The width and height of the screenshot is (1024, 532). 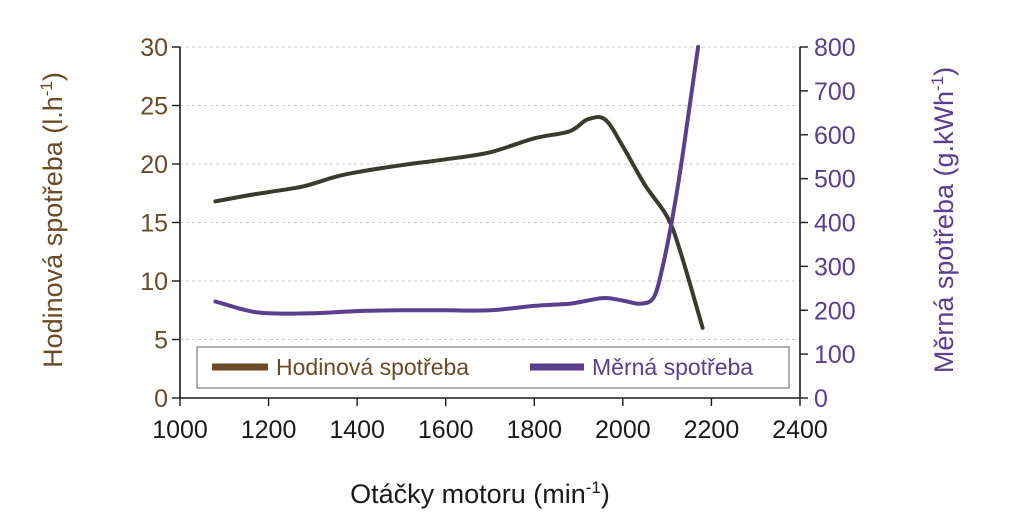 What do you see at coordinates (835, 92) in the screenshot?
I see `right-y-tick-label: 700` at bounding box center [835, 92].